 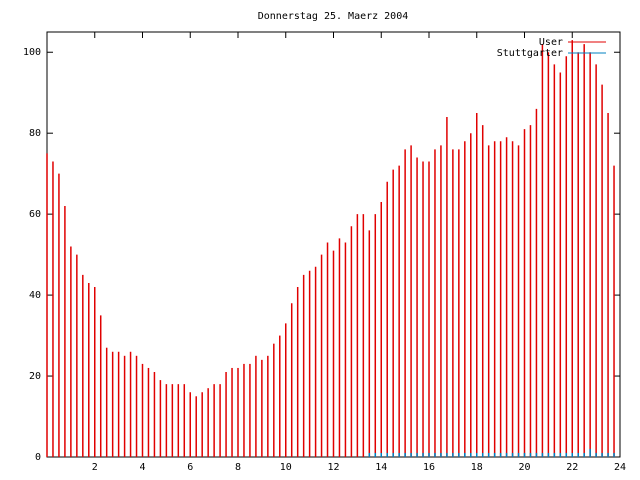 What do you see at coordinates (477, 467) in the screenshot?
I see `x-tick-label: 18` at bounding box center [477, 467].